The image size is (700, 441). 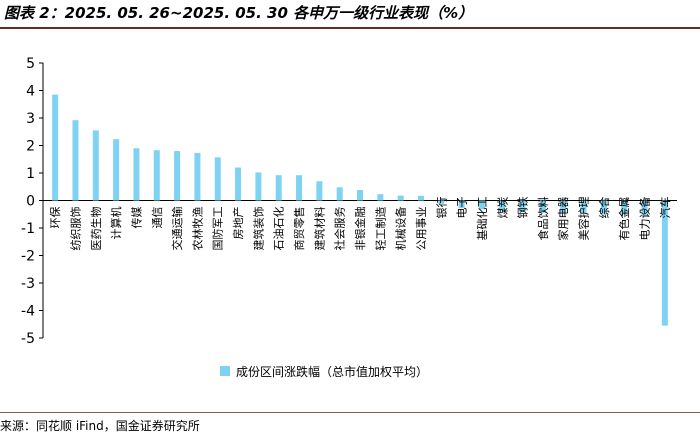 I want to click on y-tick-label: 2, so click(x=30, y=147).